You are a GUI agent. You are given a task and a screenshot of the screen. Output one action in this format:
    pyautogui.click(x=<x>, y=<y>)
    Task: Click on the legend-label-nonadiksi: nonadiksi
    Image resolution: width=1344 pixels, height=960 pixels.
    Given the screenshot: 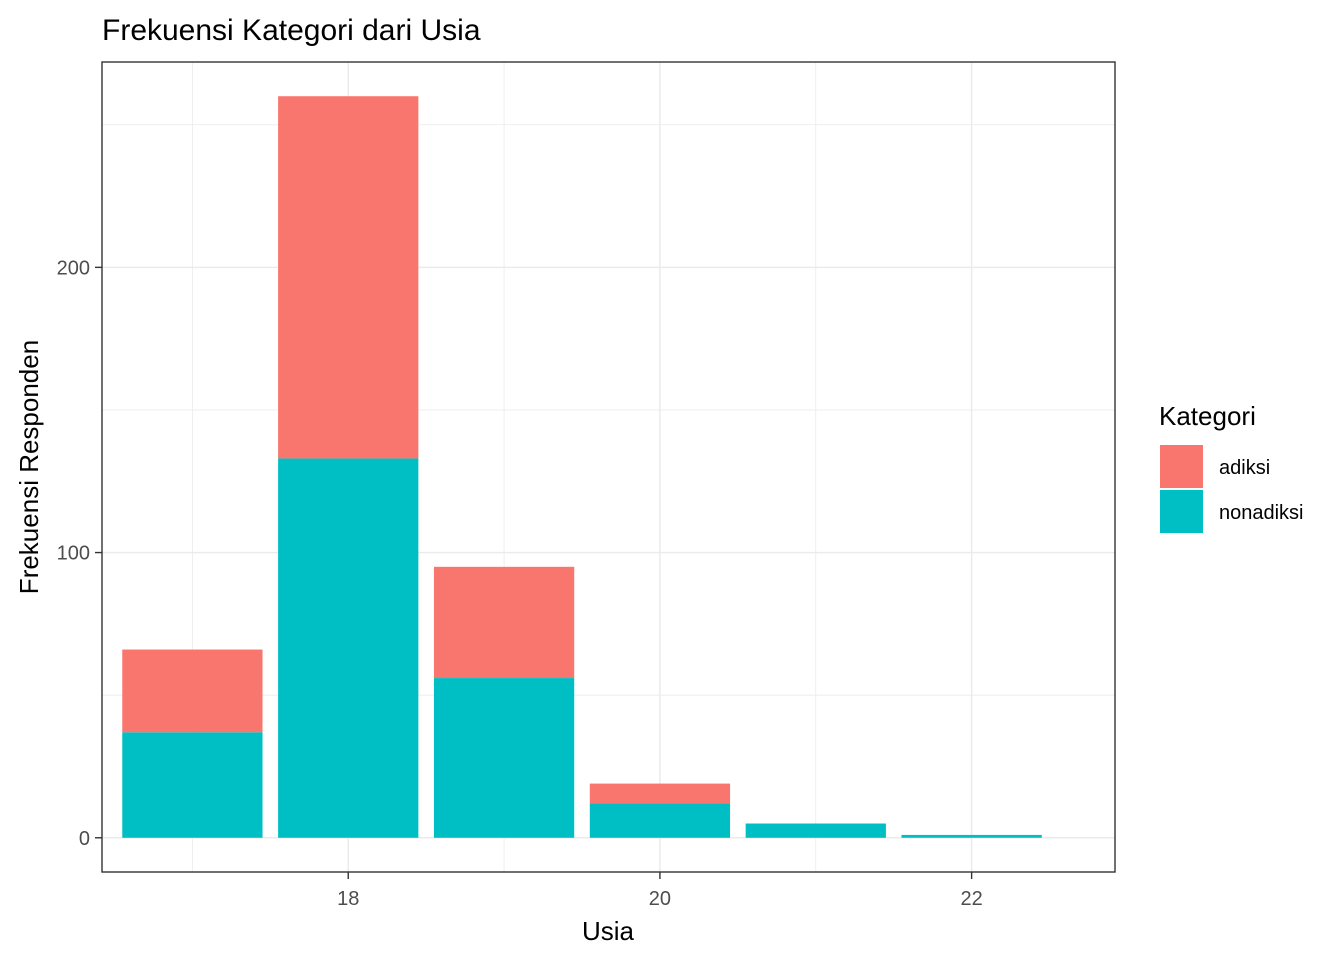 What is the action you would take?
    pyautogui.click(x=1261, y=513)
    